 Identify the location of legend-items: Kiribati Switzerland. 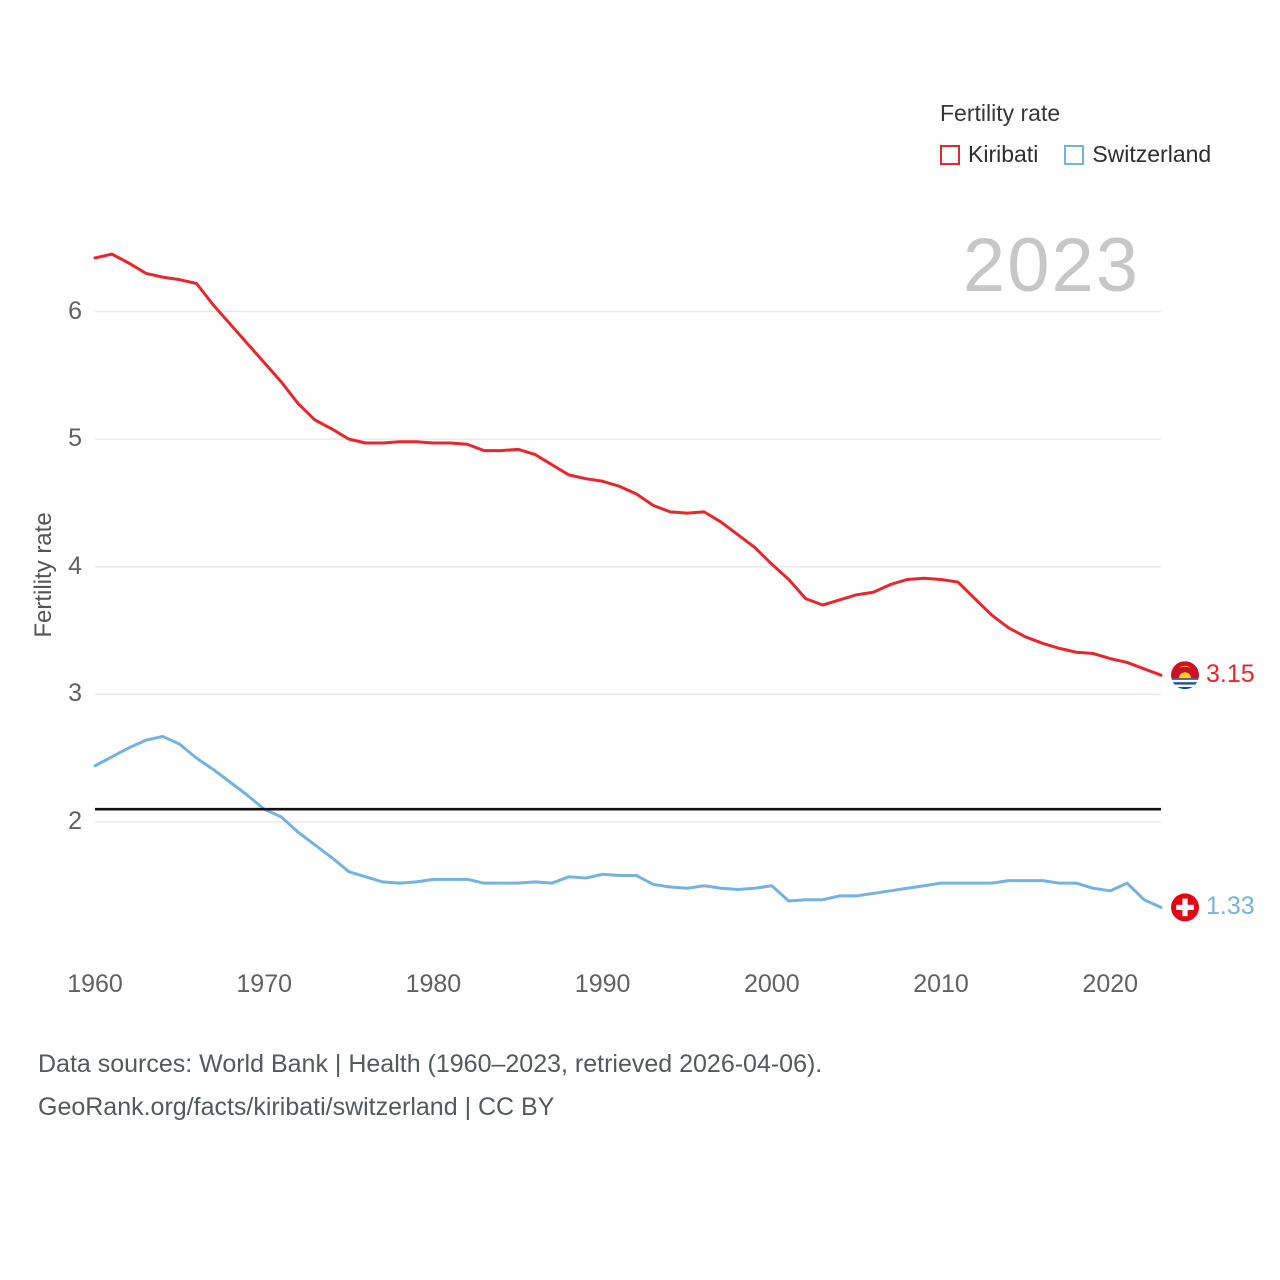
(1075, 154).